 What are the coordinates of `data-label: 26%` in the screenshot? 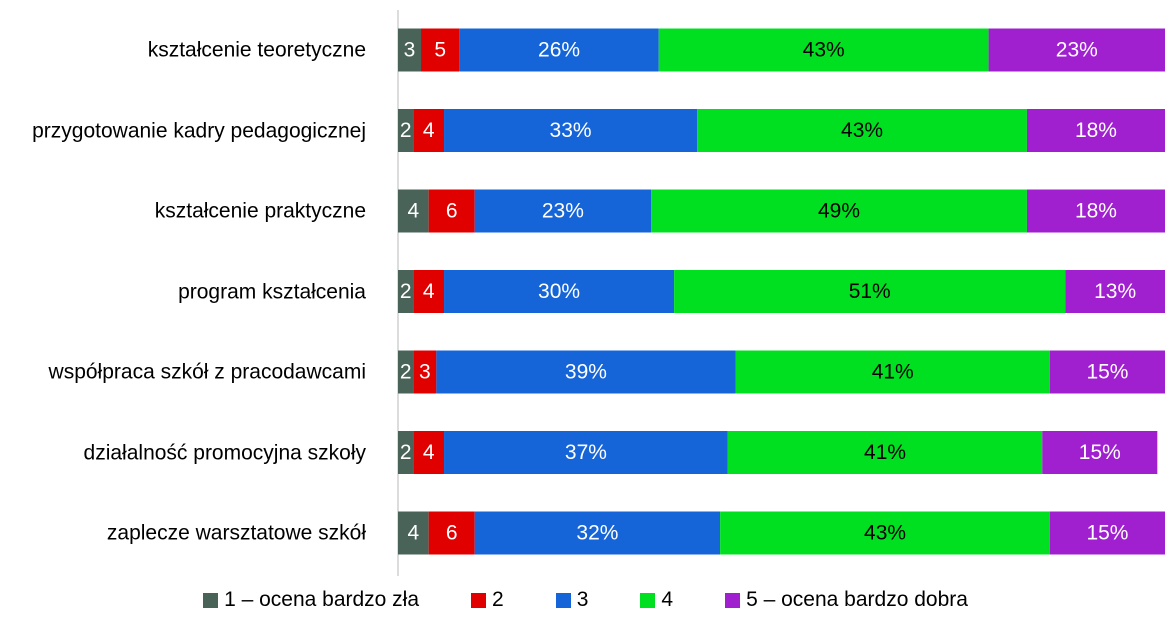 It's located at (559, 50).